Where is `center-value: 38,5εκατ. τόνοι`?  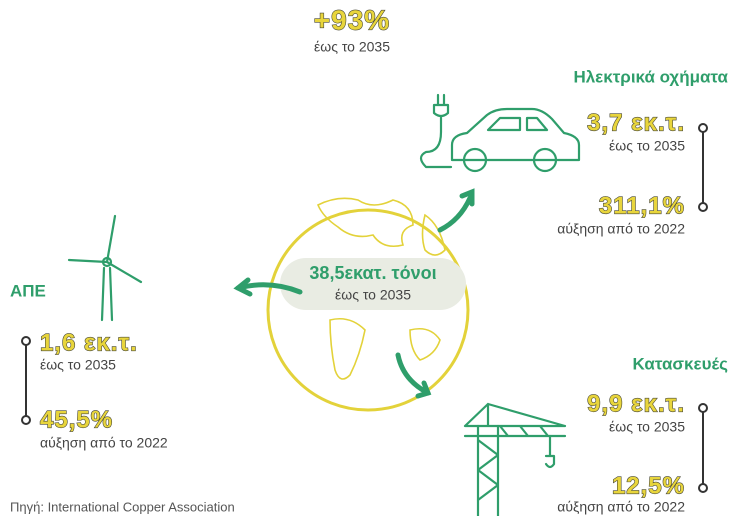 center-value: 38,5εκατ. τόνοι is located at coordinates (372, 273).